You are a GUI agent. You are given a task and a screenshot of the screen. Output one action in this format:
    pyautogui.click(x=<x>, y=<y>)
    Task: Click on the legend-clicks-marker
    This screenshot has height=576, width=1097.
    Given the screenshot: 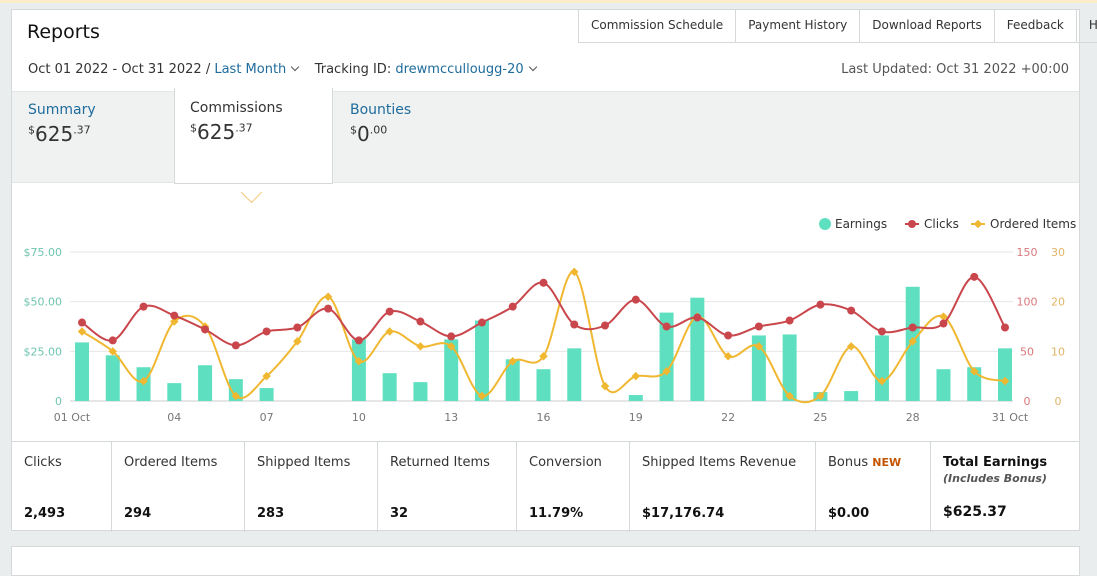 What is the action you would take?
    pyautogui.click(x=912, y=224)
    